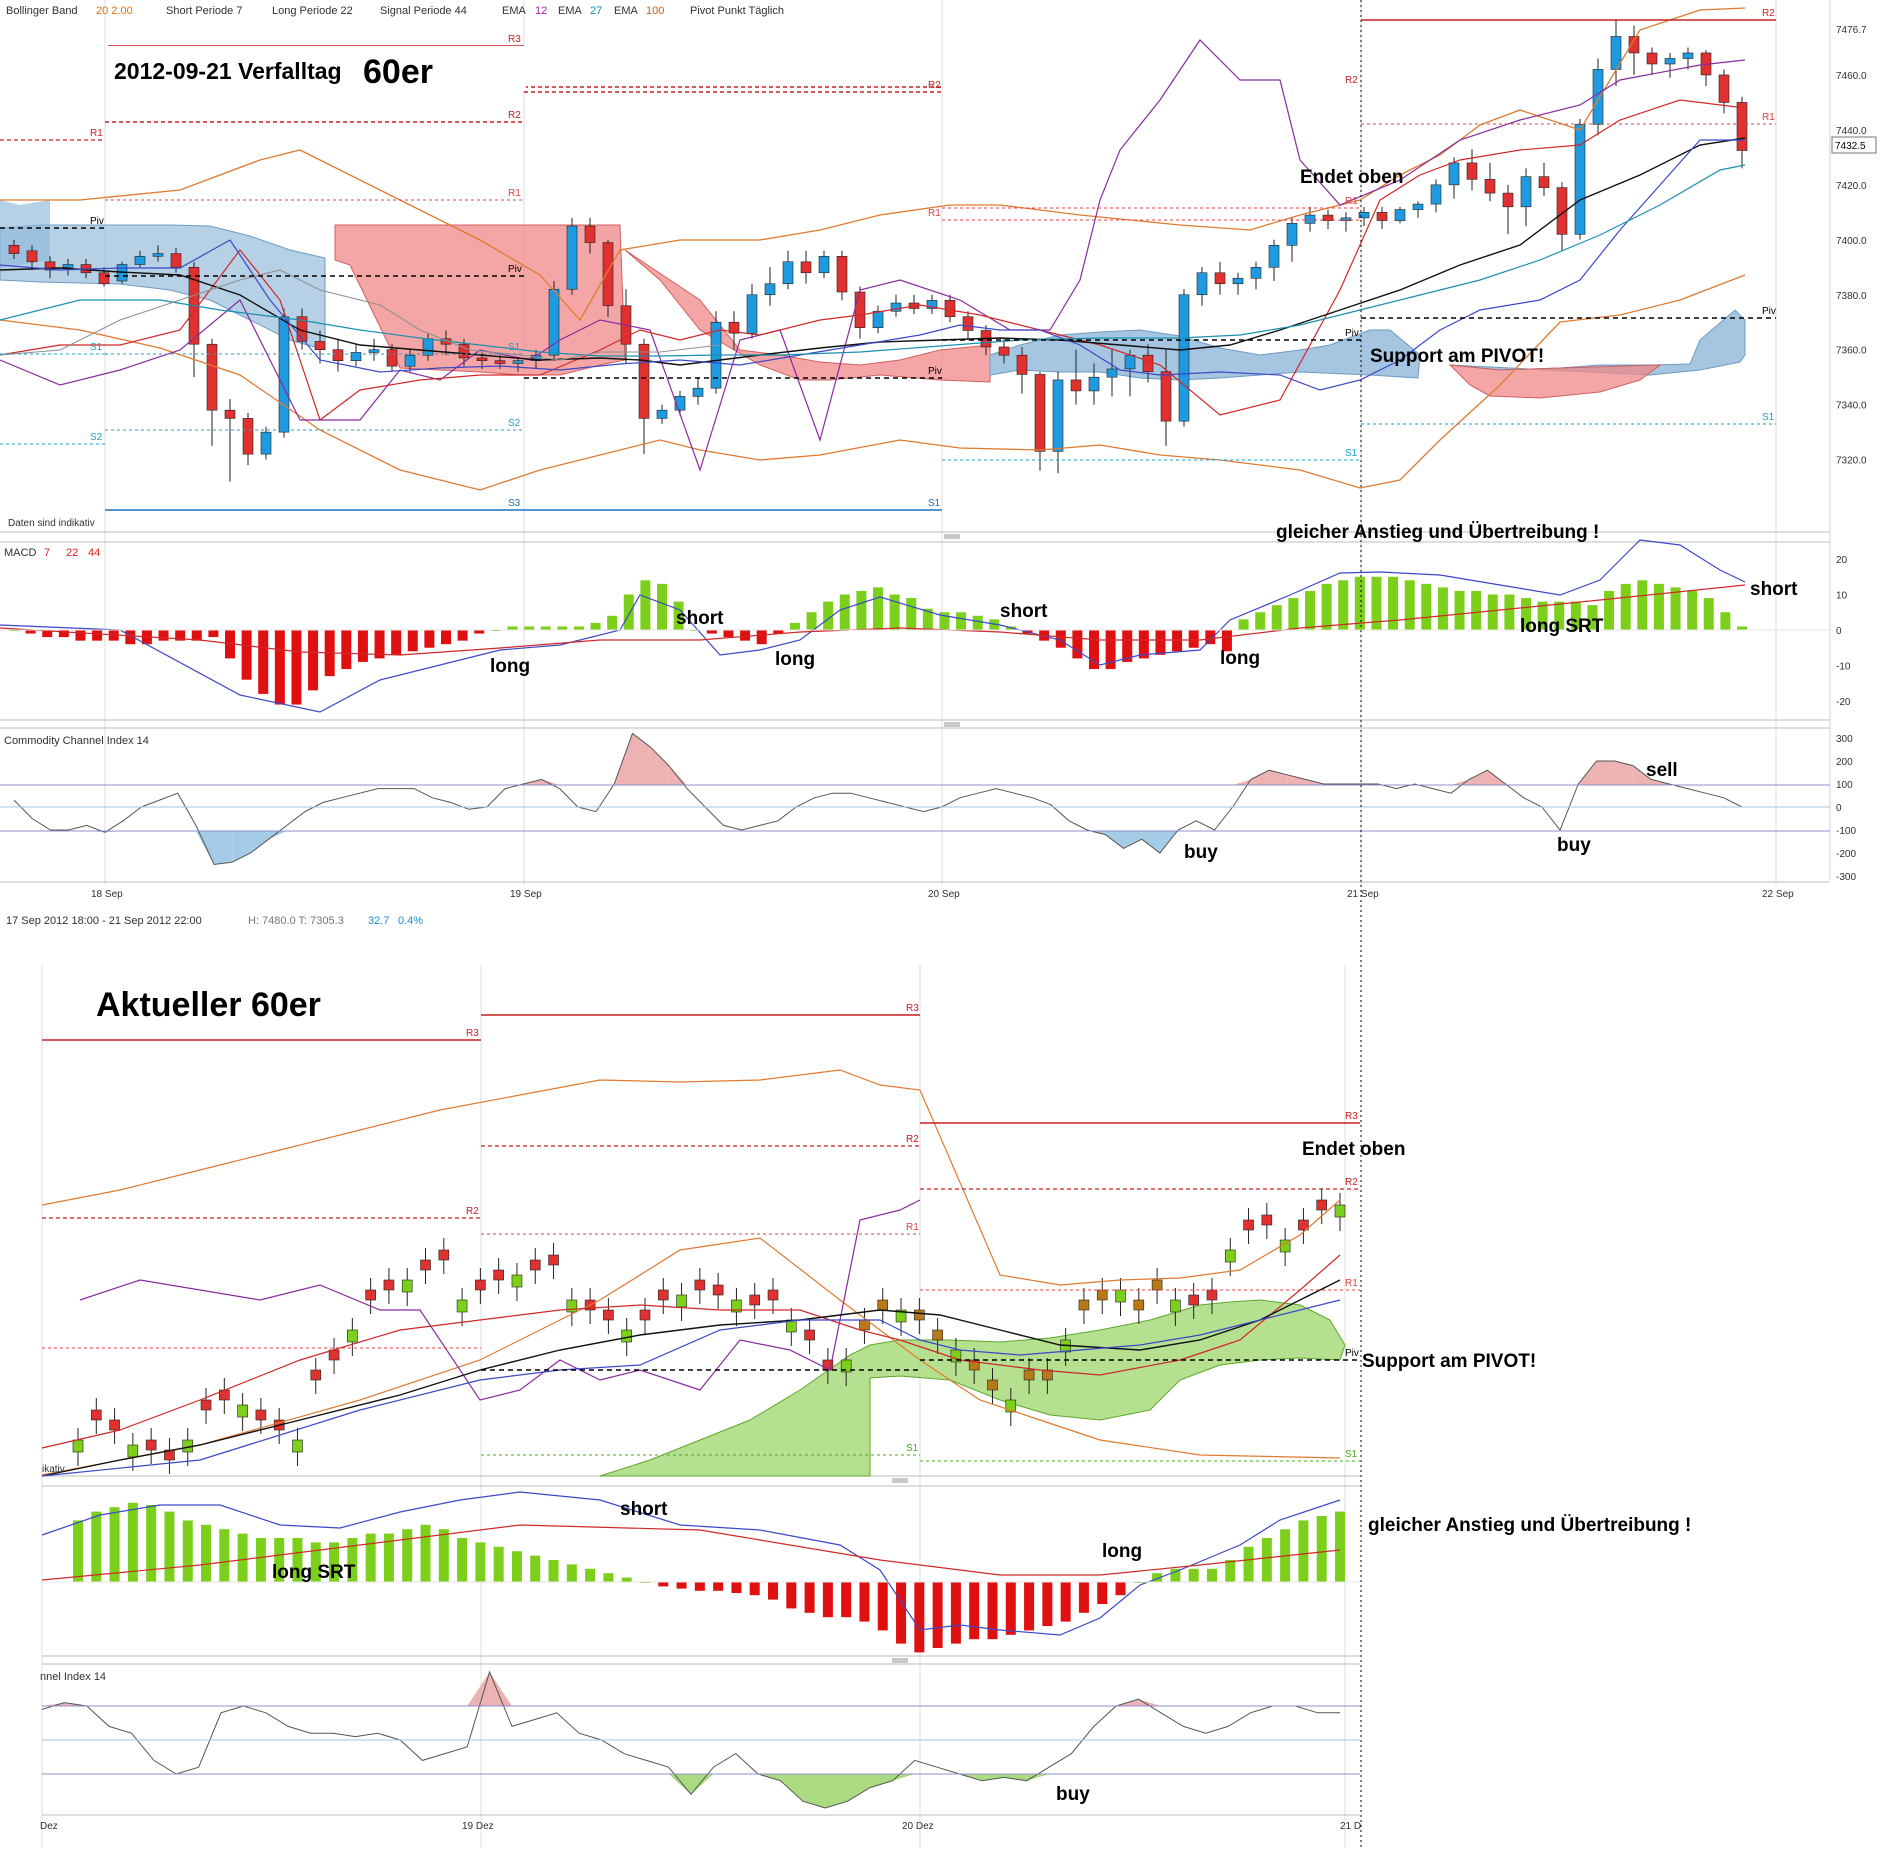 The height and width of the screenshot is (1853, 1898). I want to click on price-tick-label: 7360.0, so click(1851, 351).